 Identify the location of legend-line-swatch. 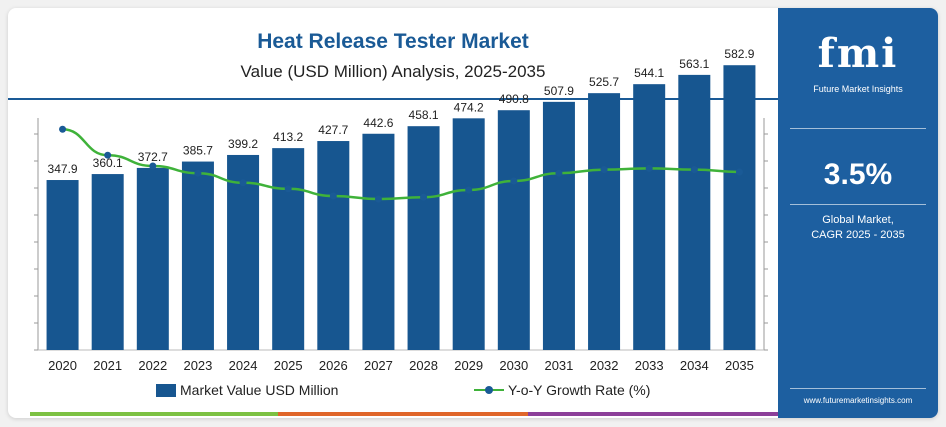
(489, 390).